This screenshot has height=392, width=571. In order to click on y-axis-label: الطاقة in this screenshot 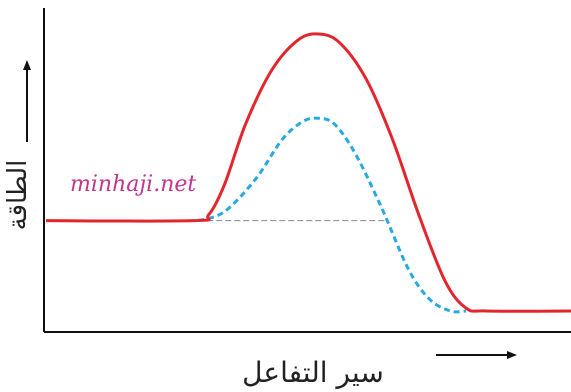, I will do `click(18, 195)`.